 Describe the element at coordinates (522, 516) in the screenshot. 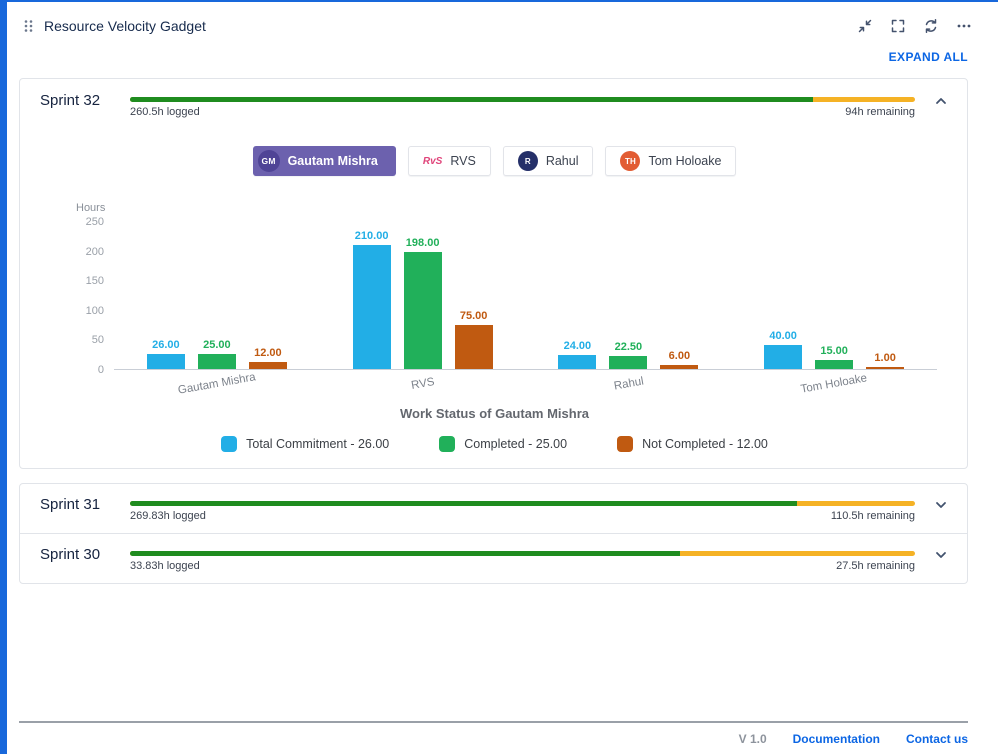

I see `progress-labels: 269.83h logged 110.5h remaining` at that location.